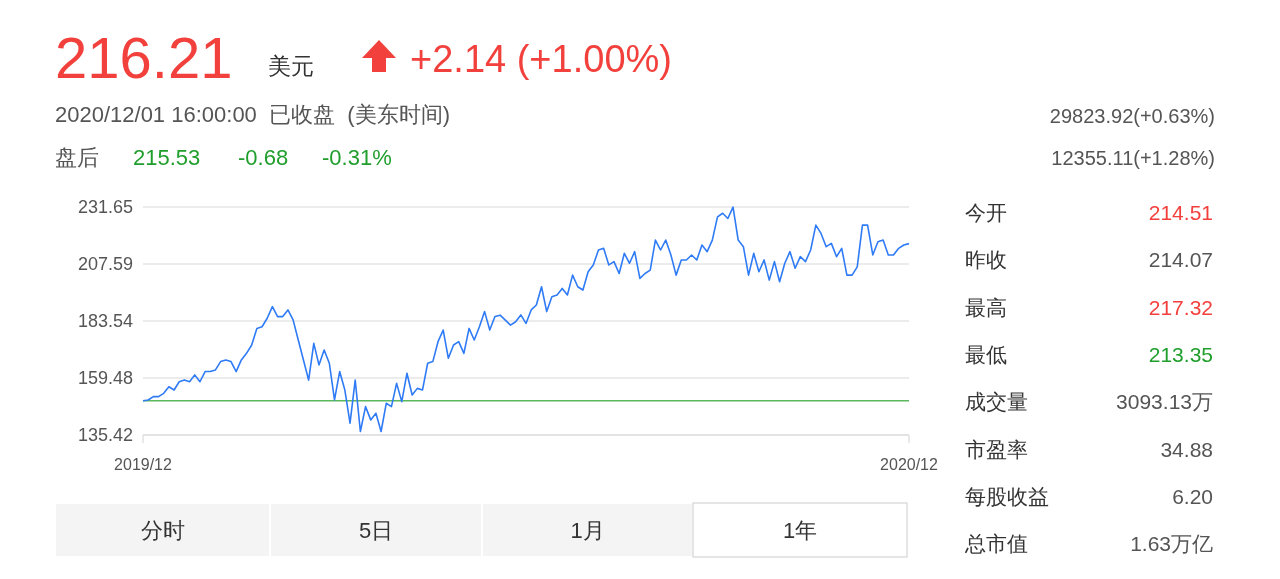  I want to click on text: 1年, so click(800, 530).